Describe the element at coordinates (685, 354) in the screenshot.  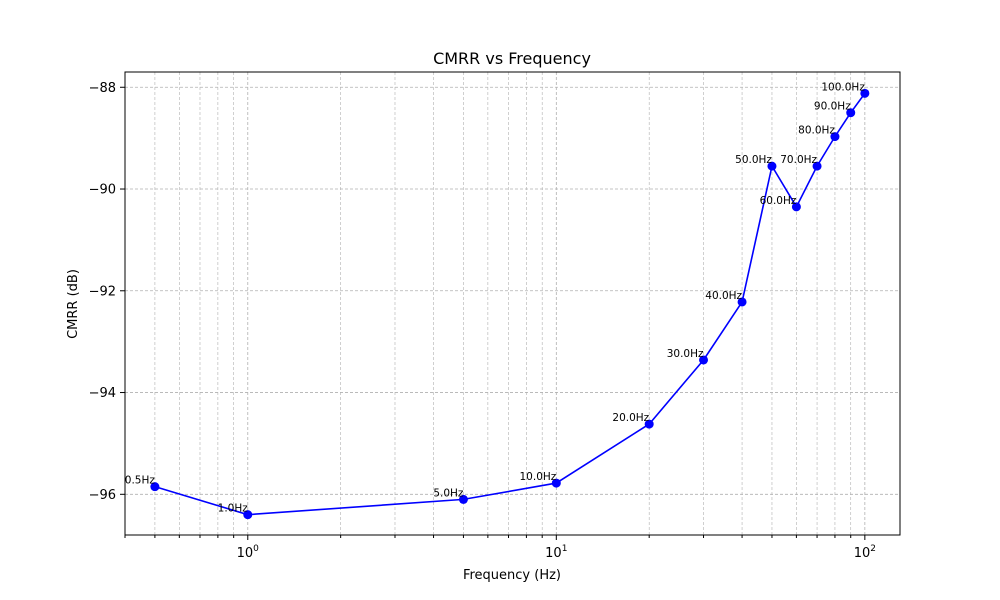
I see `data-point-label: 30.0Hz` at that location.